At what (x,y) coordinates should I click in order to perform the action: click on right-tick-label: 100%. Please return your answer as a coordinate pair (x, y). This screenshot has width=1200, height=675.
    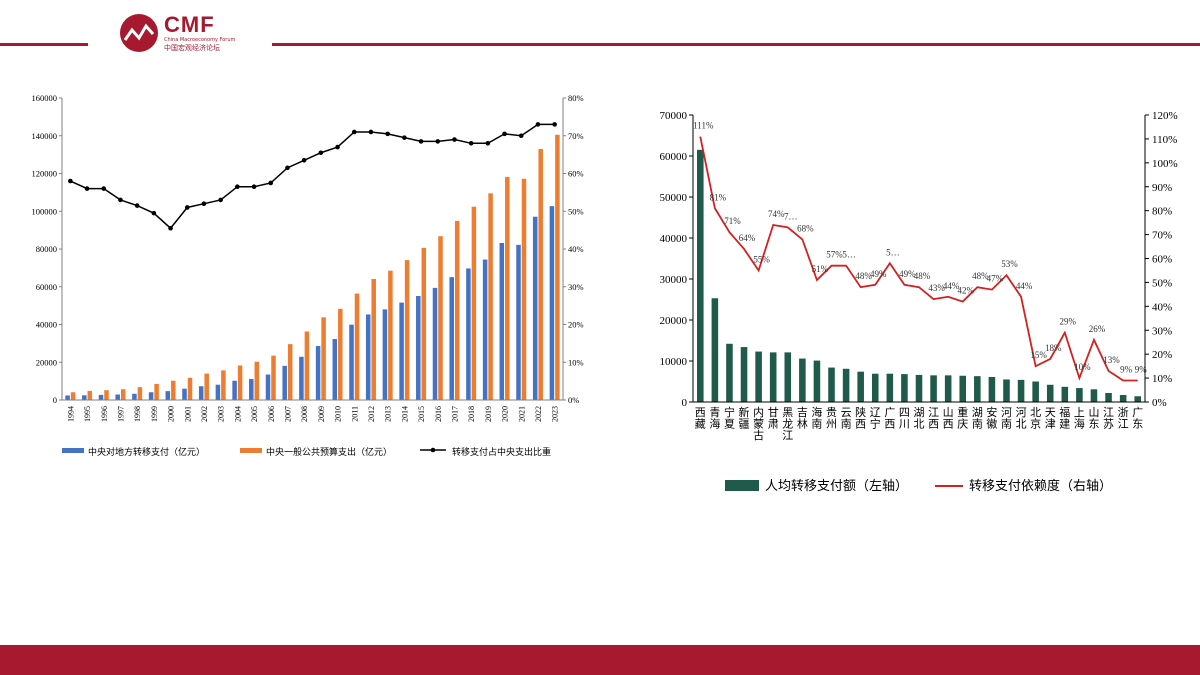
    Looking at the image, I should click on (1165, 164).